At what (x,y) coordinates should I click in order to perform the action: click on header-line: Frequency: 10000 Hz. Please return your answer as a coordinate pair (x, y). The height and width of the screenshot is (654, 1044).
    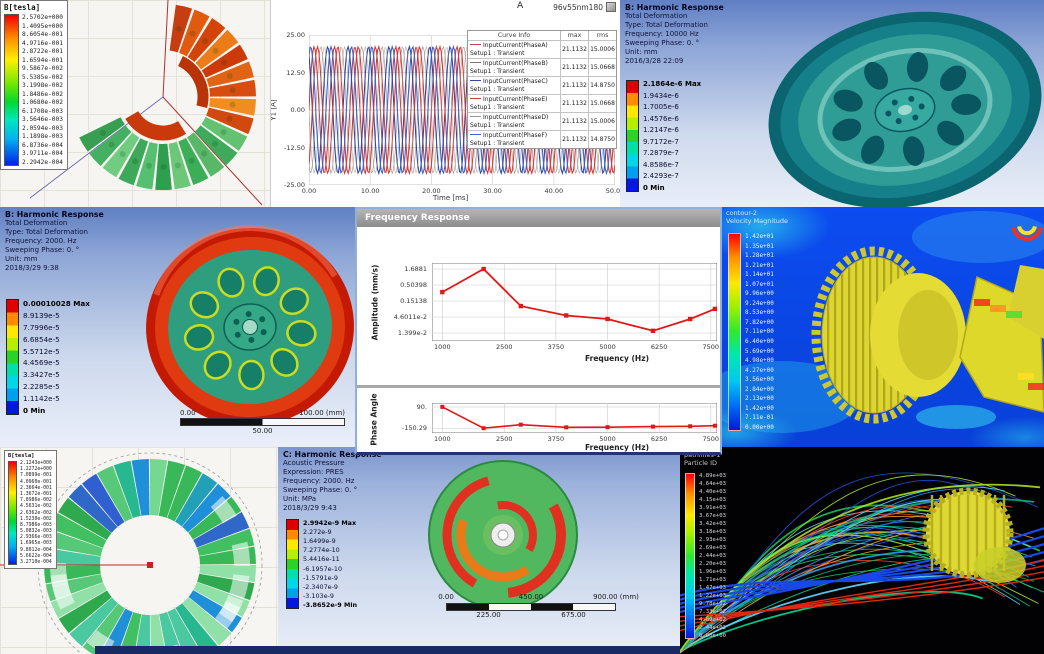
    Looking at the image, I should click on (662, 34).